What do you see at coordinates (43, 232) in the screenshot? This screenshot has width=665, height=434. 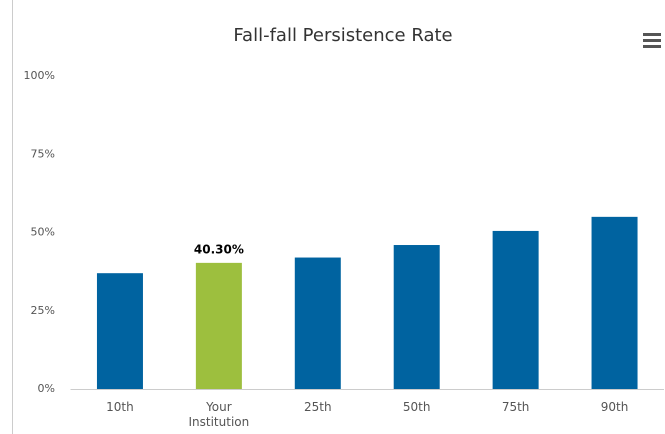 I see `y-tick-label: 50%` at bounding box center [43, 232].